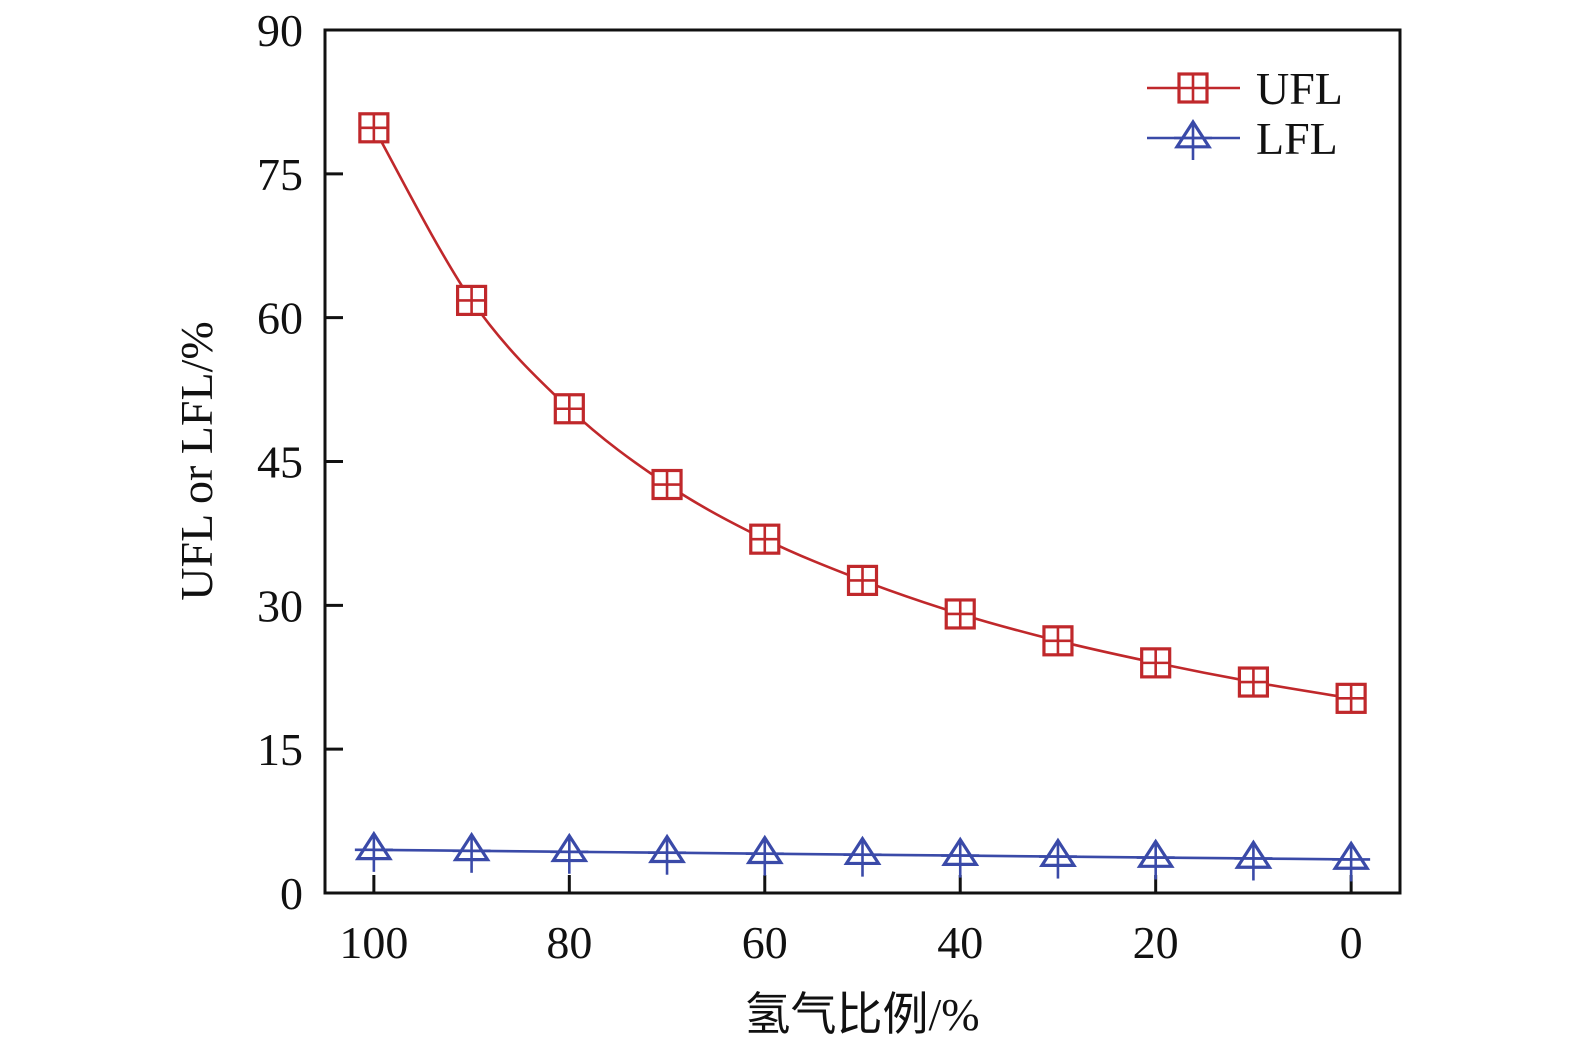  I want to click on legend-marker-lfl, so click(1193, 139).